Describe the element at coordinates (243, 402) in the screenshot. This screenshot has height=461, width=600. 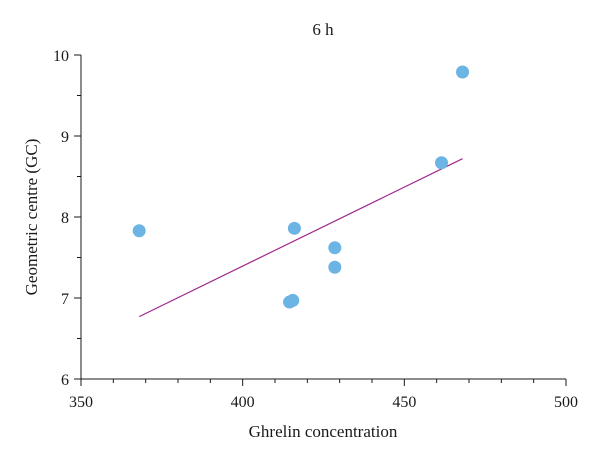
I see `x-tick-label: 400` at that location.